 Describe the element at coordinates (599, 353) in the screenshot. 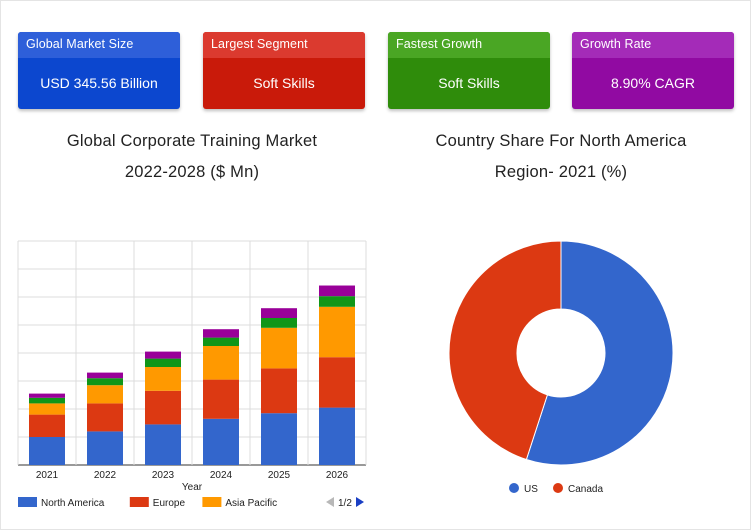

I see `donut-slice-us` at that location.